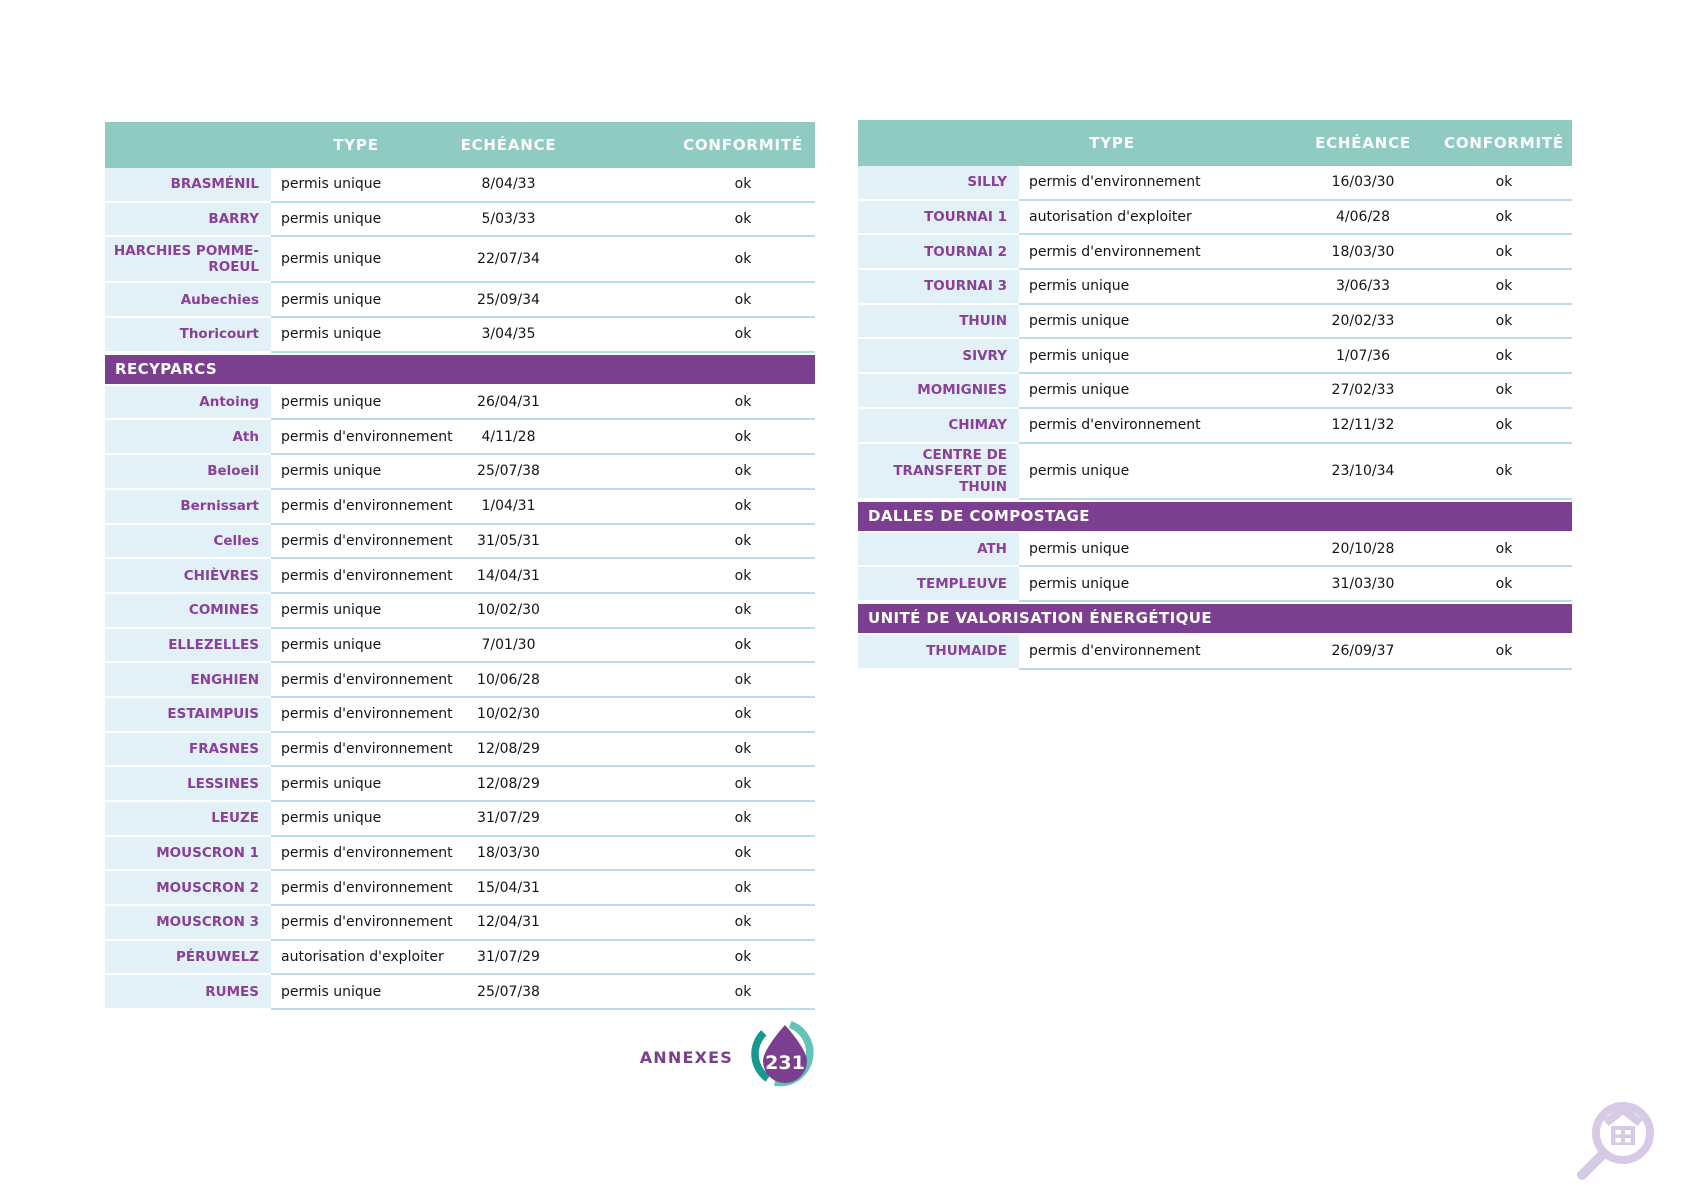 This screenshot has width=1684, height=1191. Describe the element at coordinates (508, 438) in the screenshot. I see `deadline-cell: 4/11/28` at that location.